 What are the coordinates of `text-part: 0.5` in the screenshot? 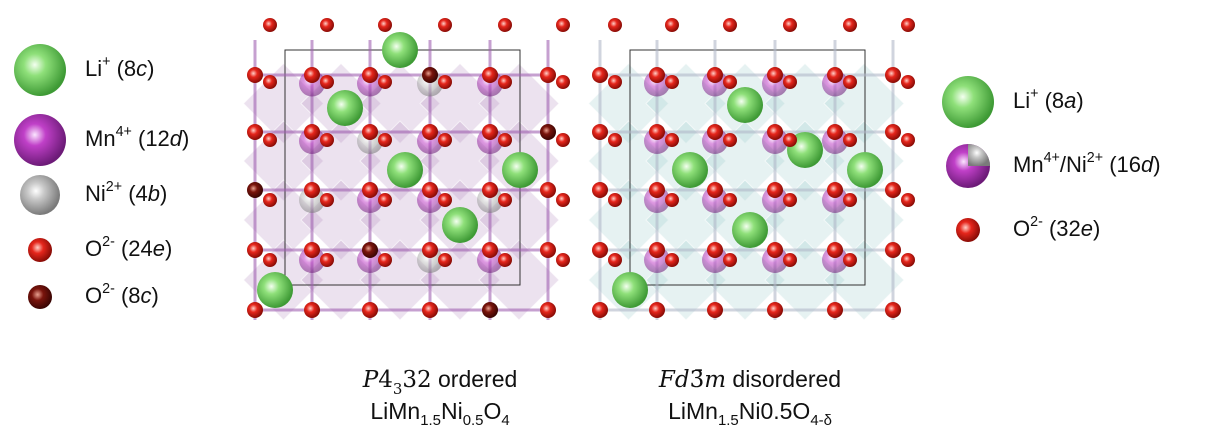 It's located at (776, 411).